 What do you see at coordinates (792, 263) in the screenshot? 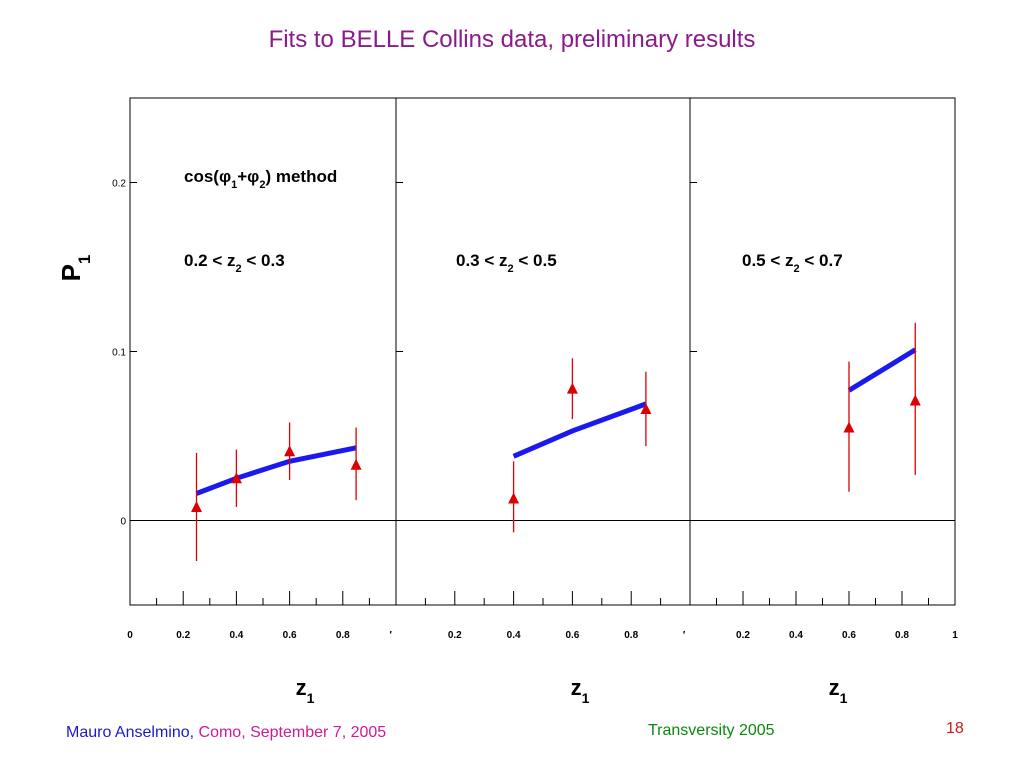
I see `panel-label: 0.5 < z2 < 0.7` at bounding box center [792, 263].